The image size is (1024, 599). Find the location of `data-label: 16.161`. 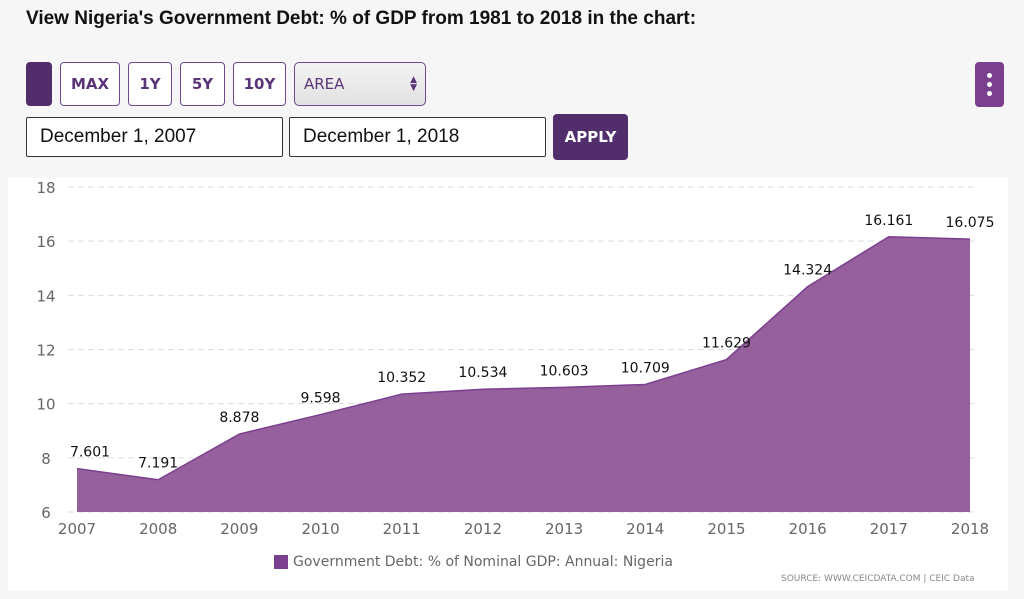

data-label: 16.161 is located at coordinates (888, 221).